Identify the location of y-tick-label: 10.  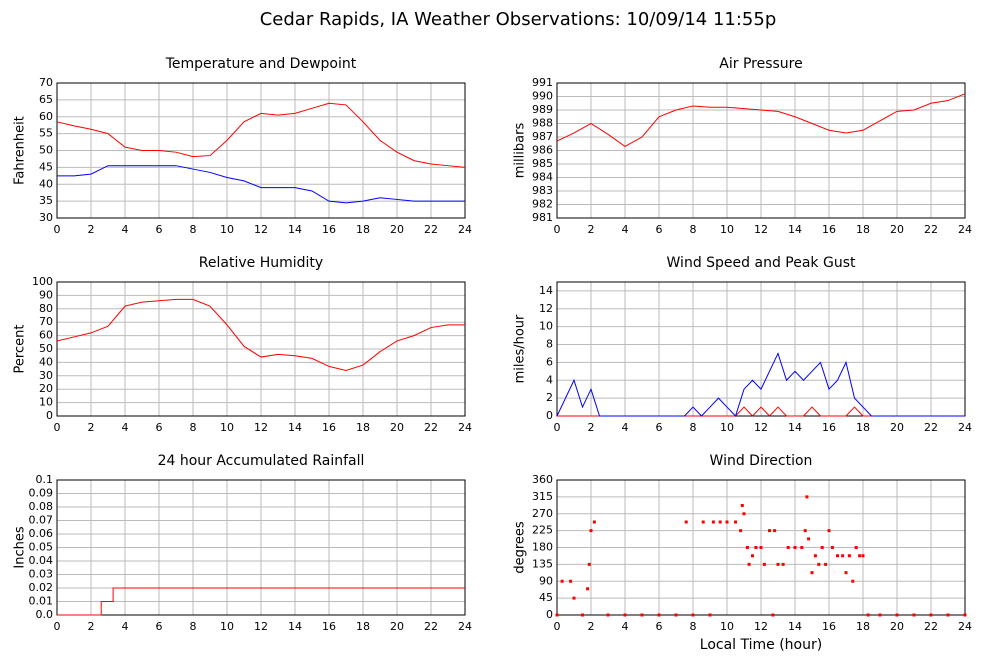
(46, 402).